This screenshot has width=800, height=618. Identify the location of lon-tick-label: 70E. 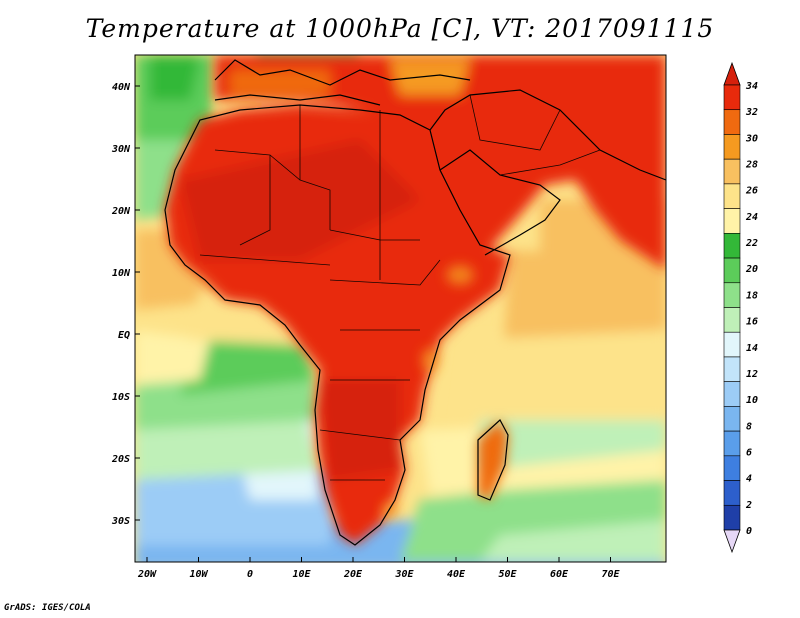
(610, 574).